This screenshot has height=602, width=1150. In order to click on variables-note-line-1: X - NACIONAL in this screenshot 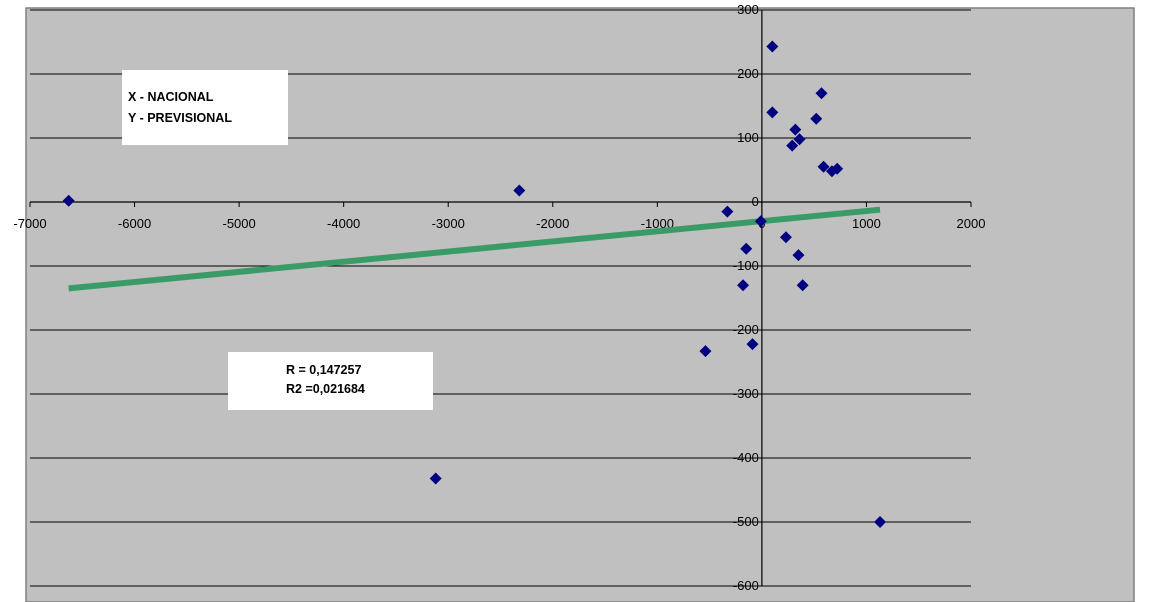, I will do `click(171, 97)`.